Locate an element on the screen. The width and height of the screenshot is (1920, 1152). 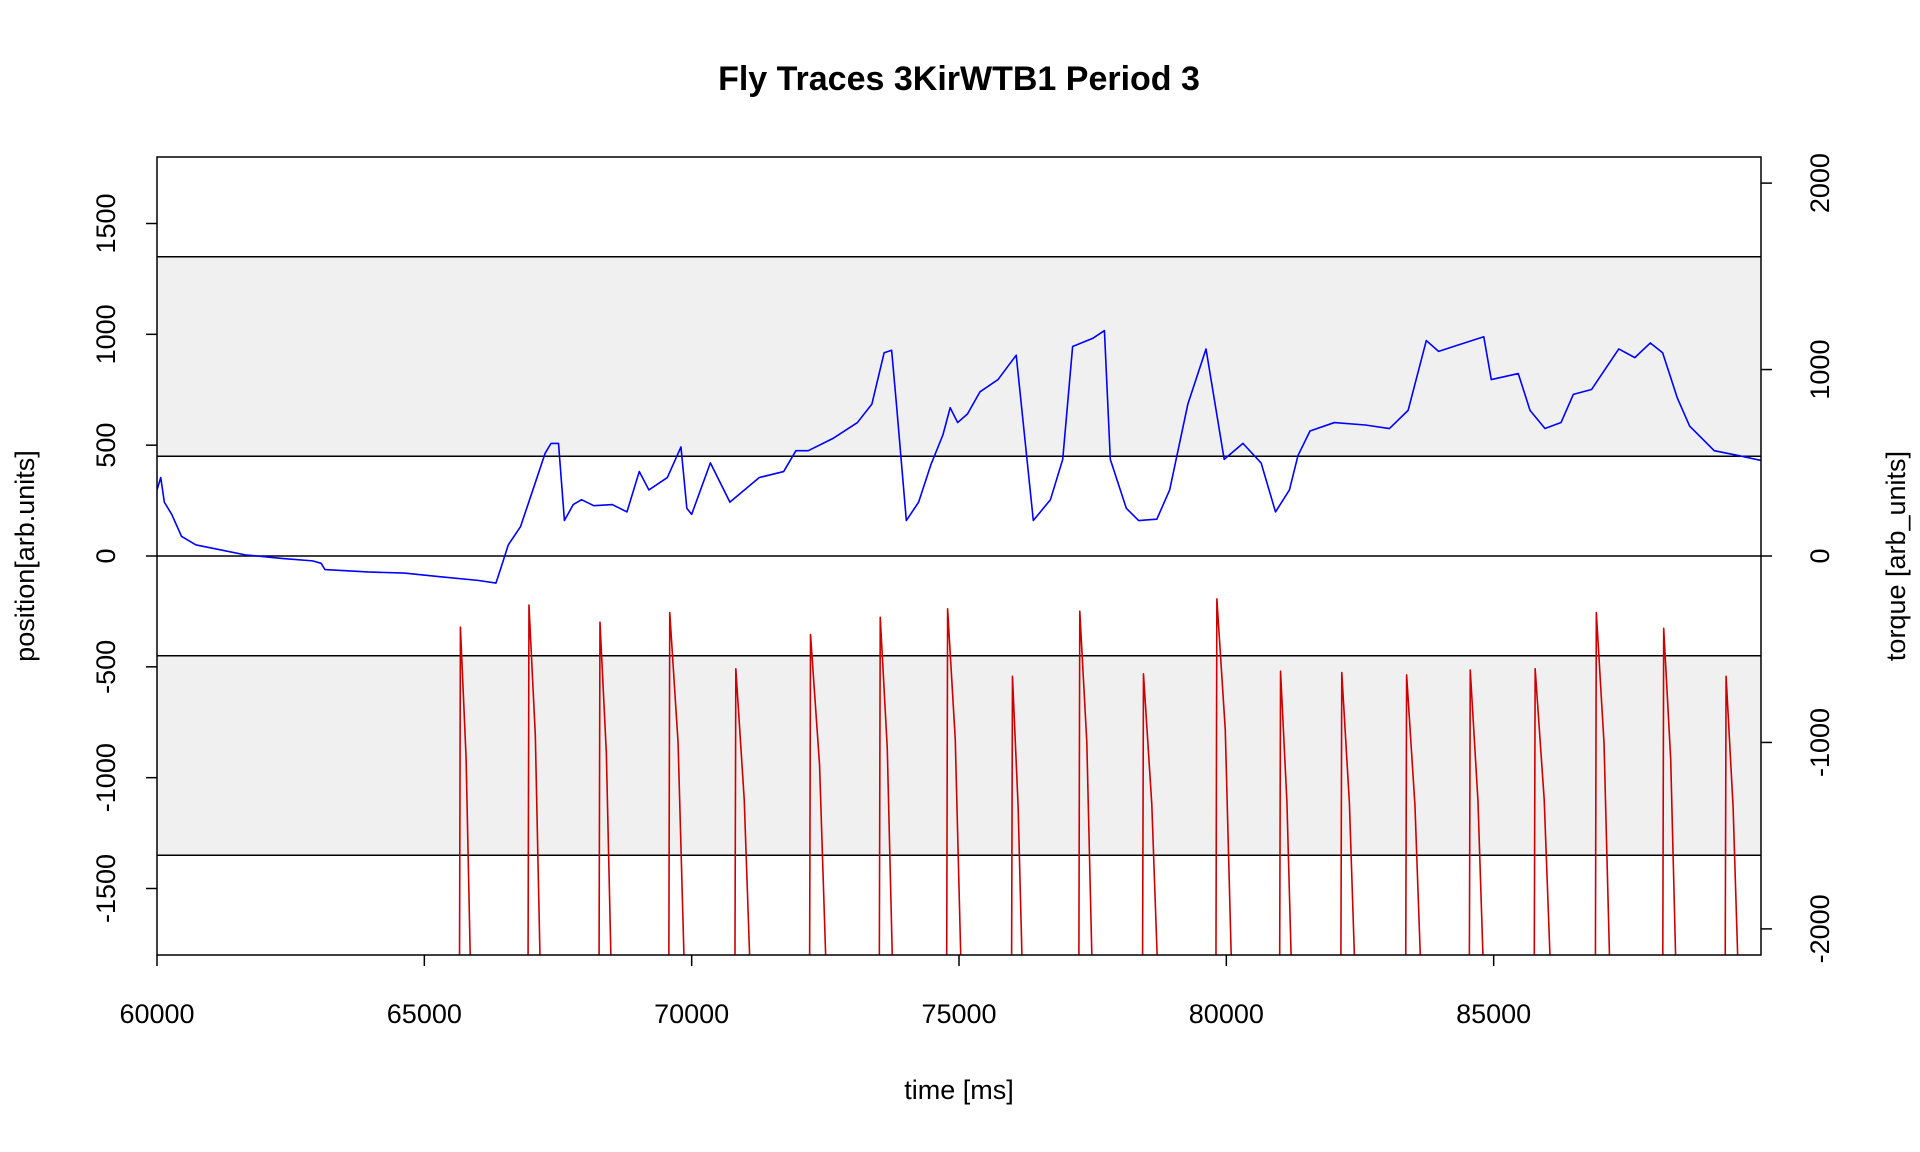
y2-axis-label: torque [arb_units] is located at coordinates (1896, 556).